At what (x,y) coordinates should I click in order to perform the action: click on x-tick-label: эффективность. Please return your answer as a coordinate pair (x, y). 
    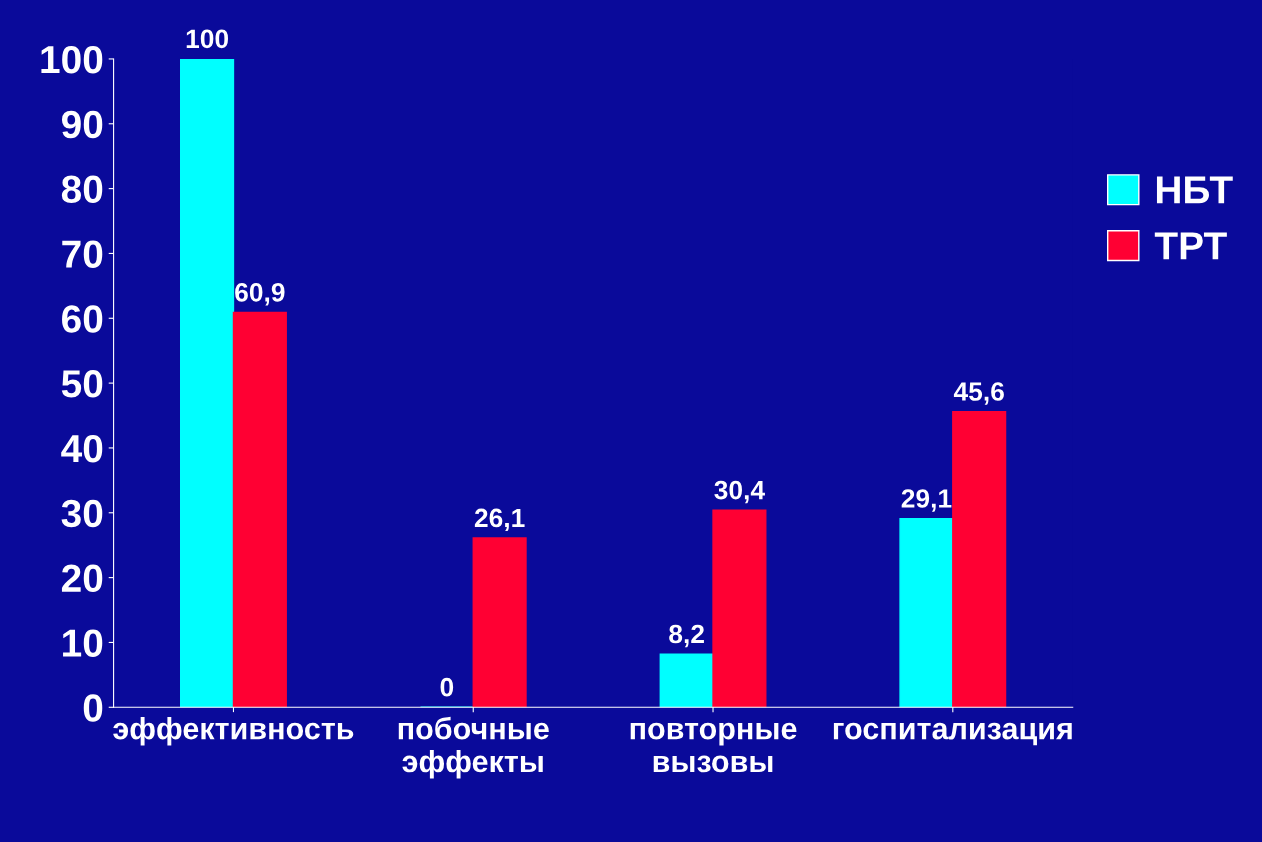
    Looking at the image, I should click on (233, 731).